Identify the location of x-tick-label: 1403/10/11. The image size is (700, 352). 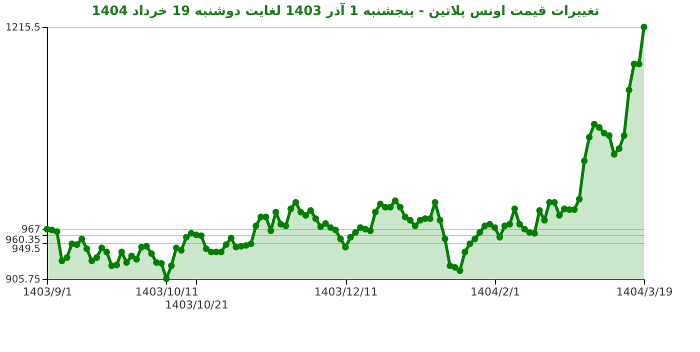
(167, 292).